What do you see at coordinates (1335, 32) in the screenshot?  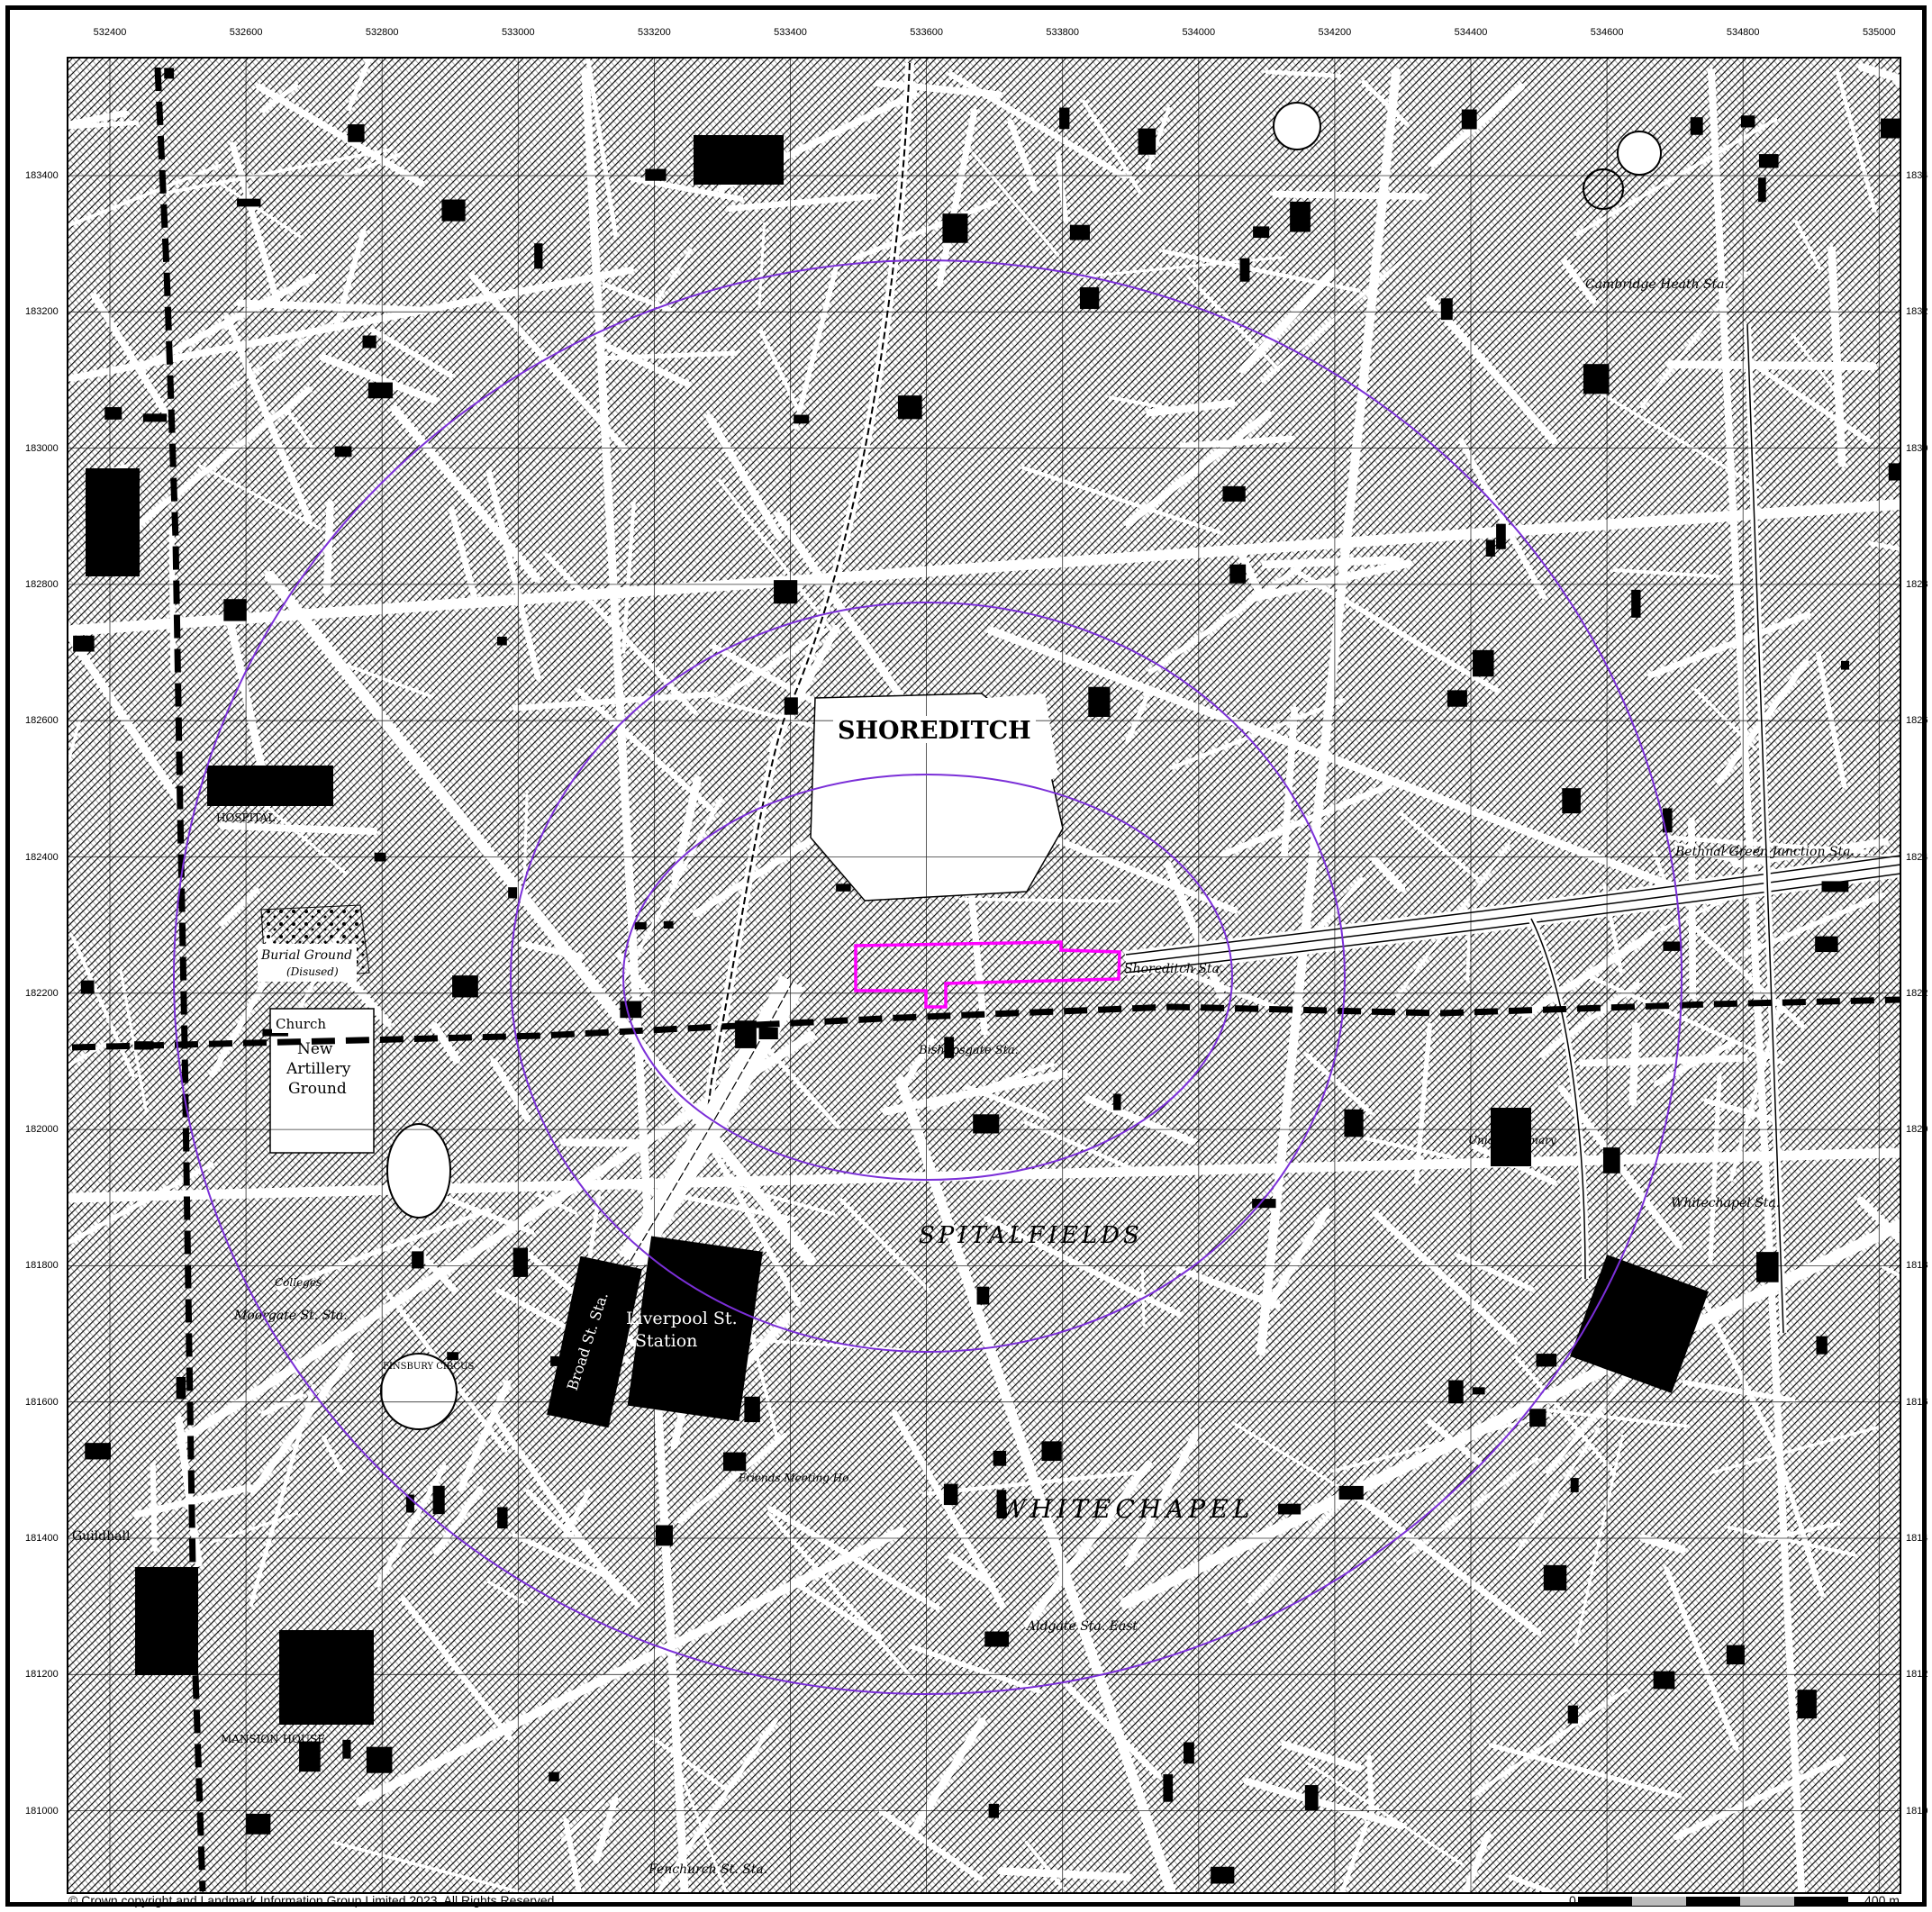 I see `easting-tick: 534200` at bounding box center [1335, 32].